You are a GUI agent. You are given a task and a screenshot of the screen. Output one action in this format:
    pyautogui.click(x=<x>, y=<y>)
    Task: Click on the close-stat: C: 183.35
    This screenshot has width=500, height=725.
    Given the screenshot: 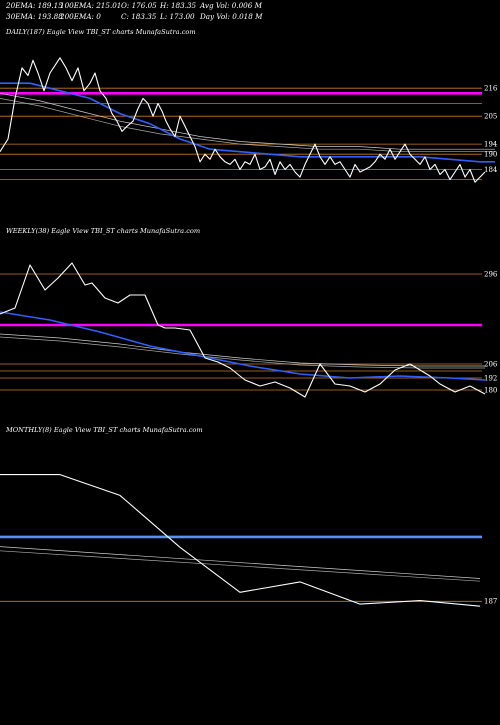 What is the action you would take?
    pyautogui.click(x=139, y=16)
    